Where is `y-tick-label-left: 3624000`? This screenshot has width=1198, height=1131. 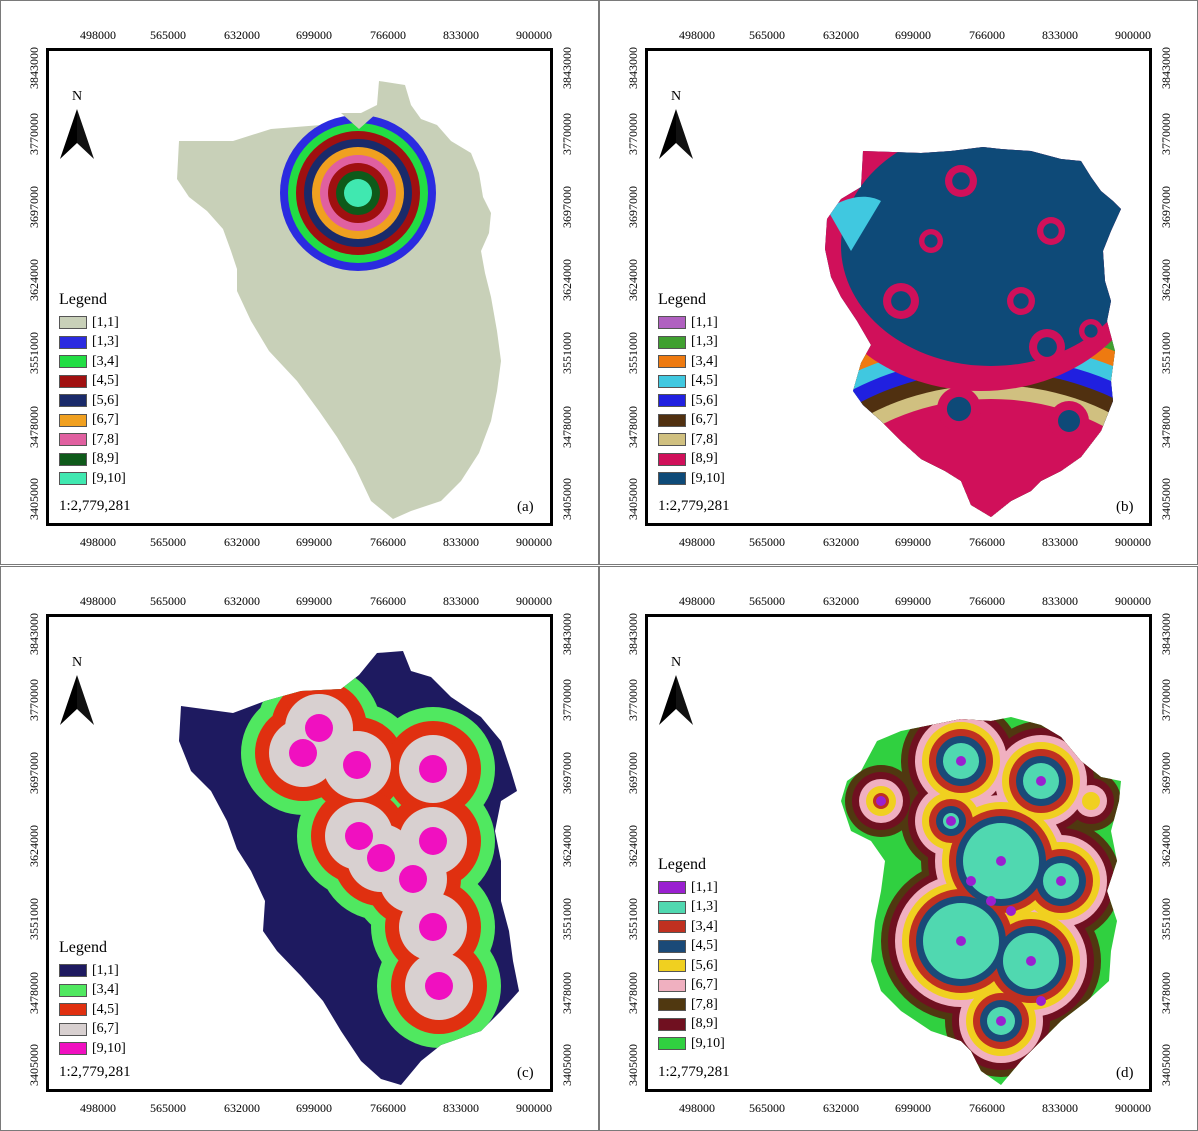
y-tick-label-left: 3624000 is located at coordinates (34, 846).